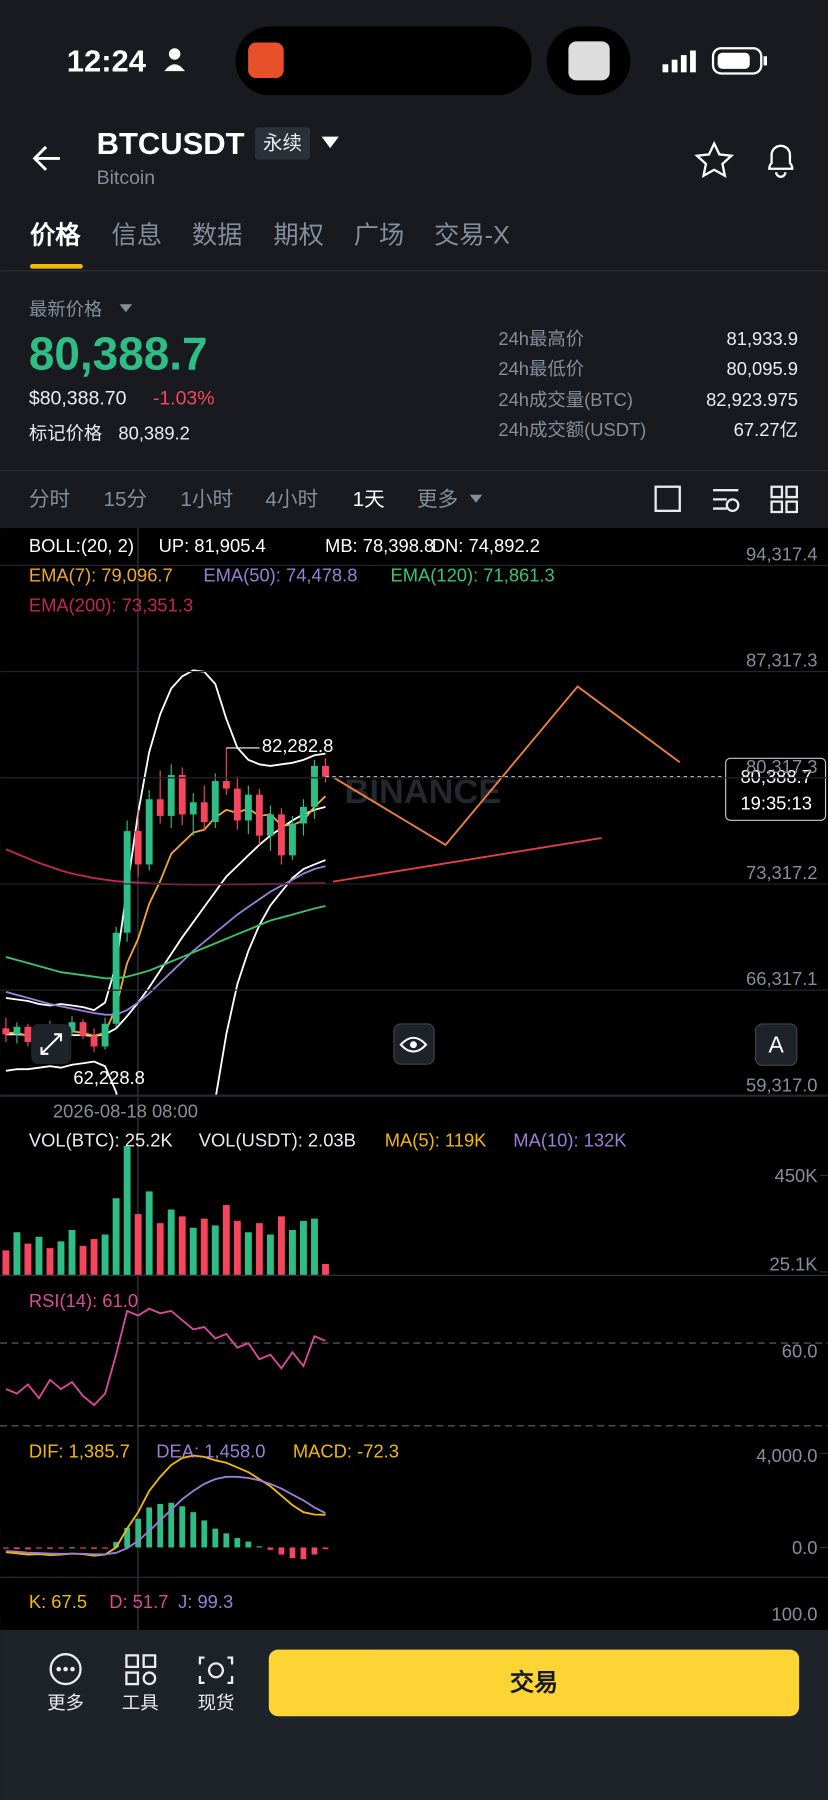 The width and height of the screenshot is (828, 1800). What do you see at coordinates (379, 545) in the screenshot?
I see `boll-label: MB: 78,398.8` at bounding box center [379, 545].